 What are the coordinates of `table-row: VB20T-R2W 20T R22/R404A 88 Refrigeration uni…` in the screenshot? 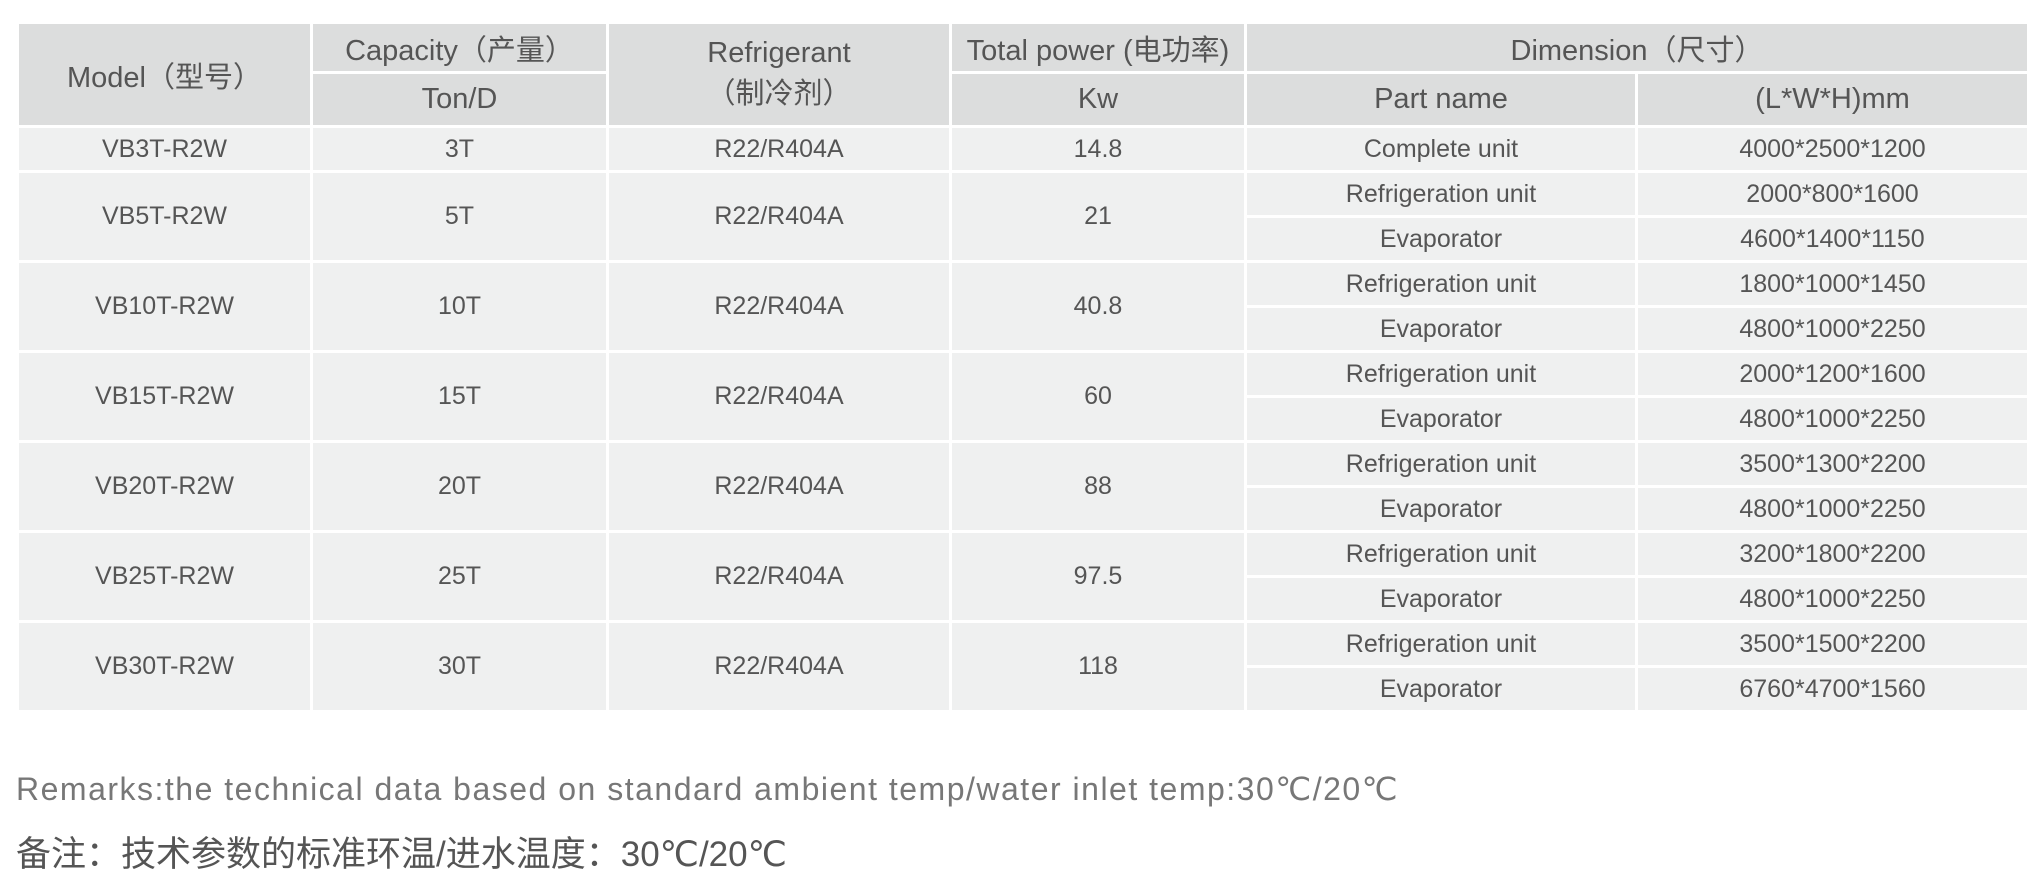 It's located at (1022, 486).